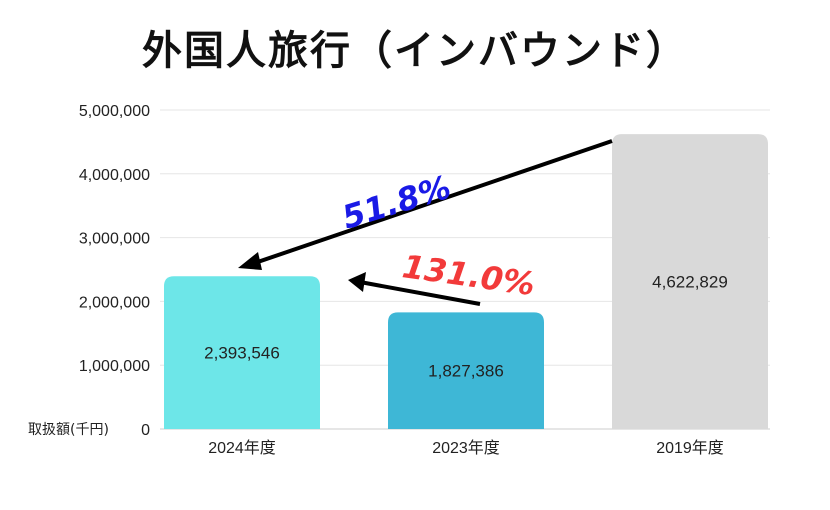 This screenshot has width=830, height=510. Describe the element at coordinates (415, 51) in the screenshot. I see `chart-title: 外国人旅行（インバウンド）` at that location.